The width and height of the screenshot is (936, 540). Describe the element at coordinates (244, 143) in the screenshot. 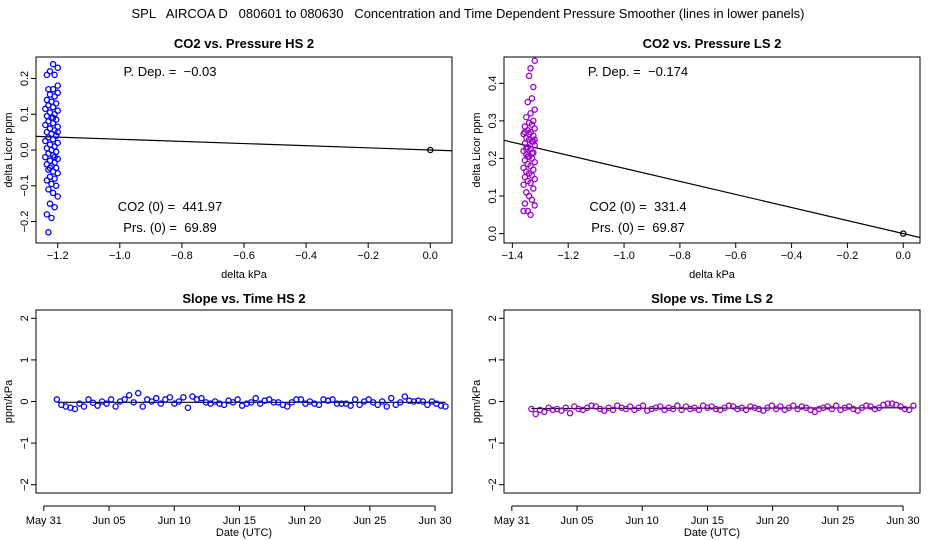

I see `fit-line` at that location.